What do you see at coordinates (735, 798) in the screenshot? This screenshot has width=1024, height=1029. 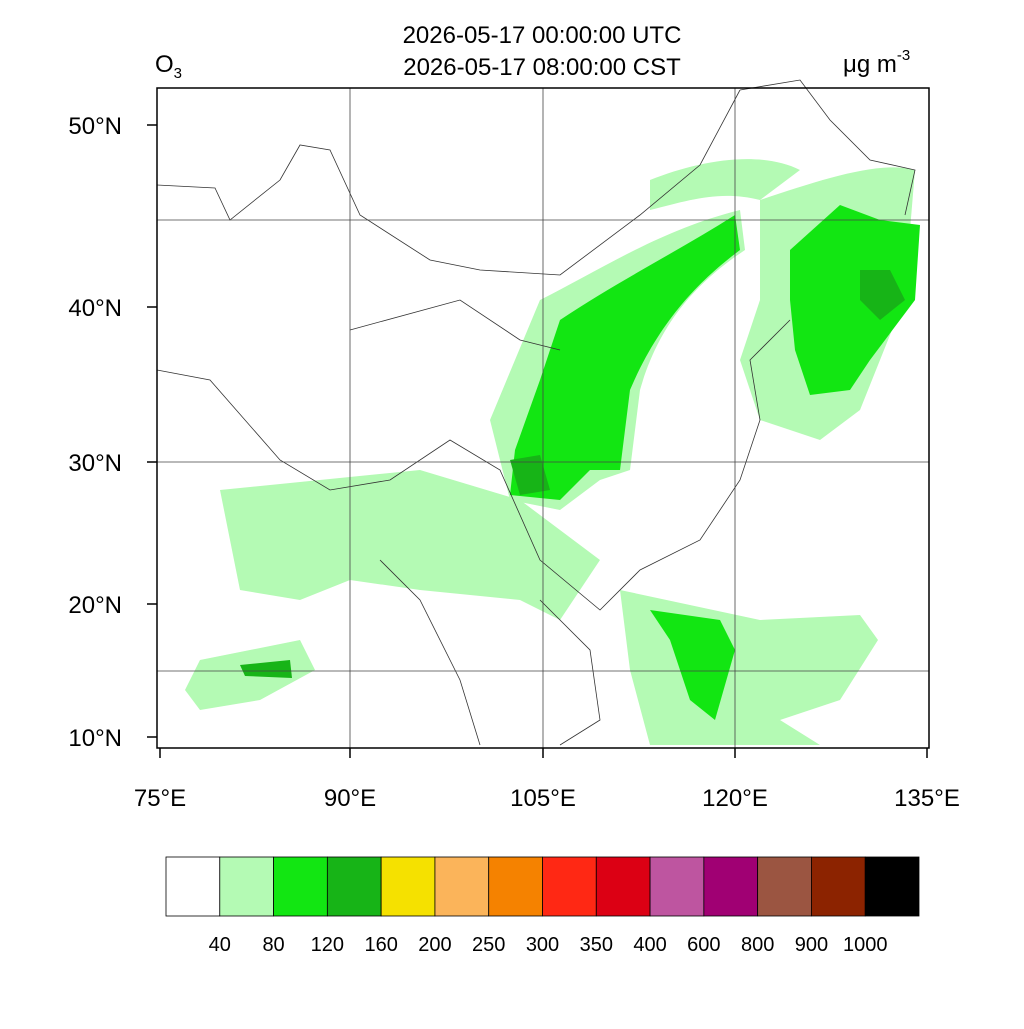 I see `x-tick-label: 120°E` at bounding box center [735, 798].